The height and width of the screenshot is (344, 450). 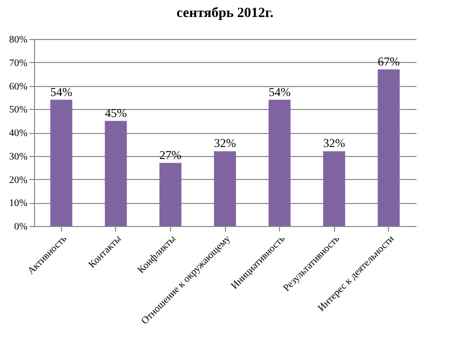 I want to click on chart-title: сентябрь 2012г., so click(x=225, y=13).